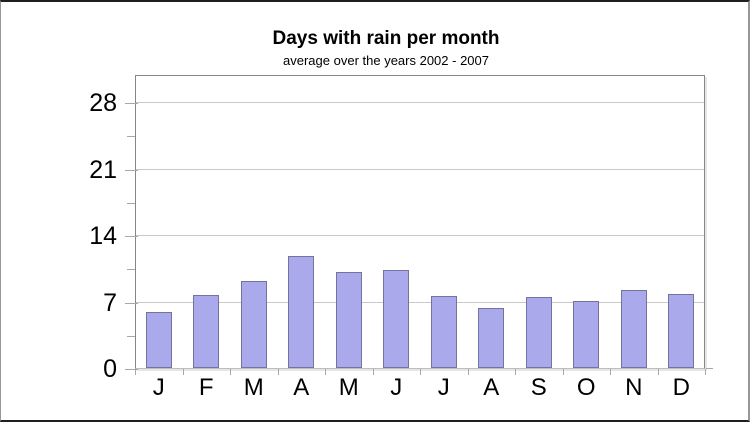  I want to click on x-label-nov: N, so click(634, 387).